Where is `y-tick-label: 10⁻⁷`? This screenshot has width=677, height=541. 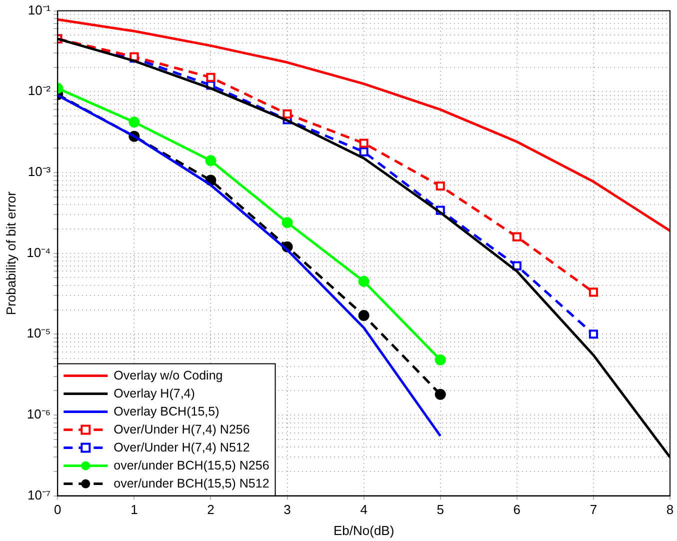
y-tick-label: 10⁻⁷ is located at coordinates (39, 494).